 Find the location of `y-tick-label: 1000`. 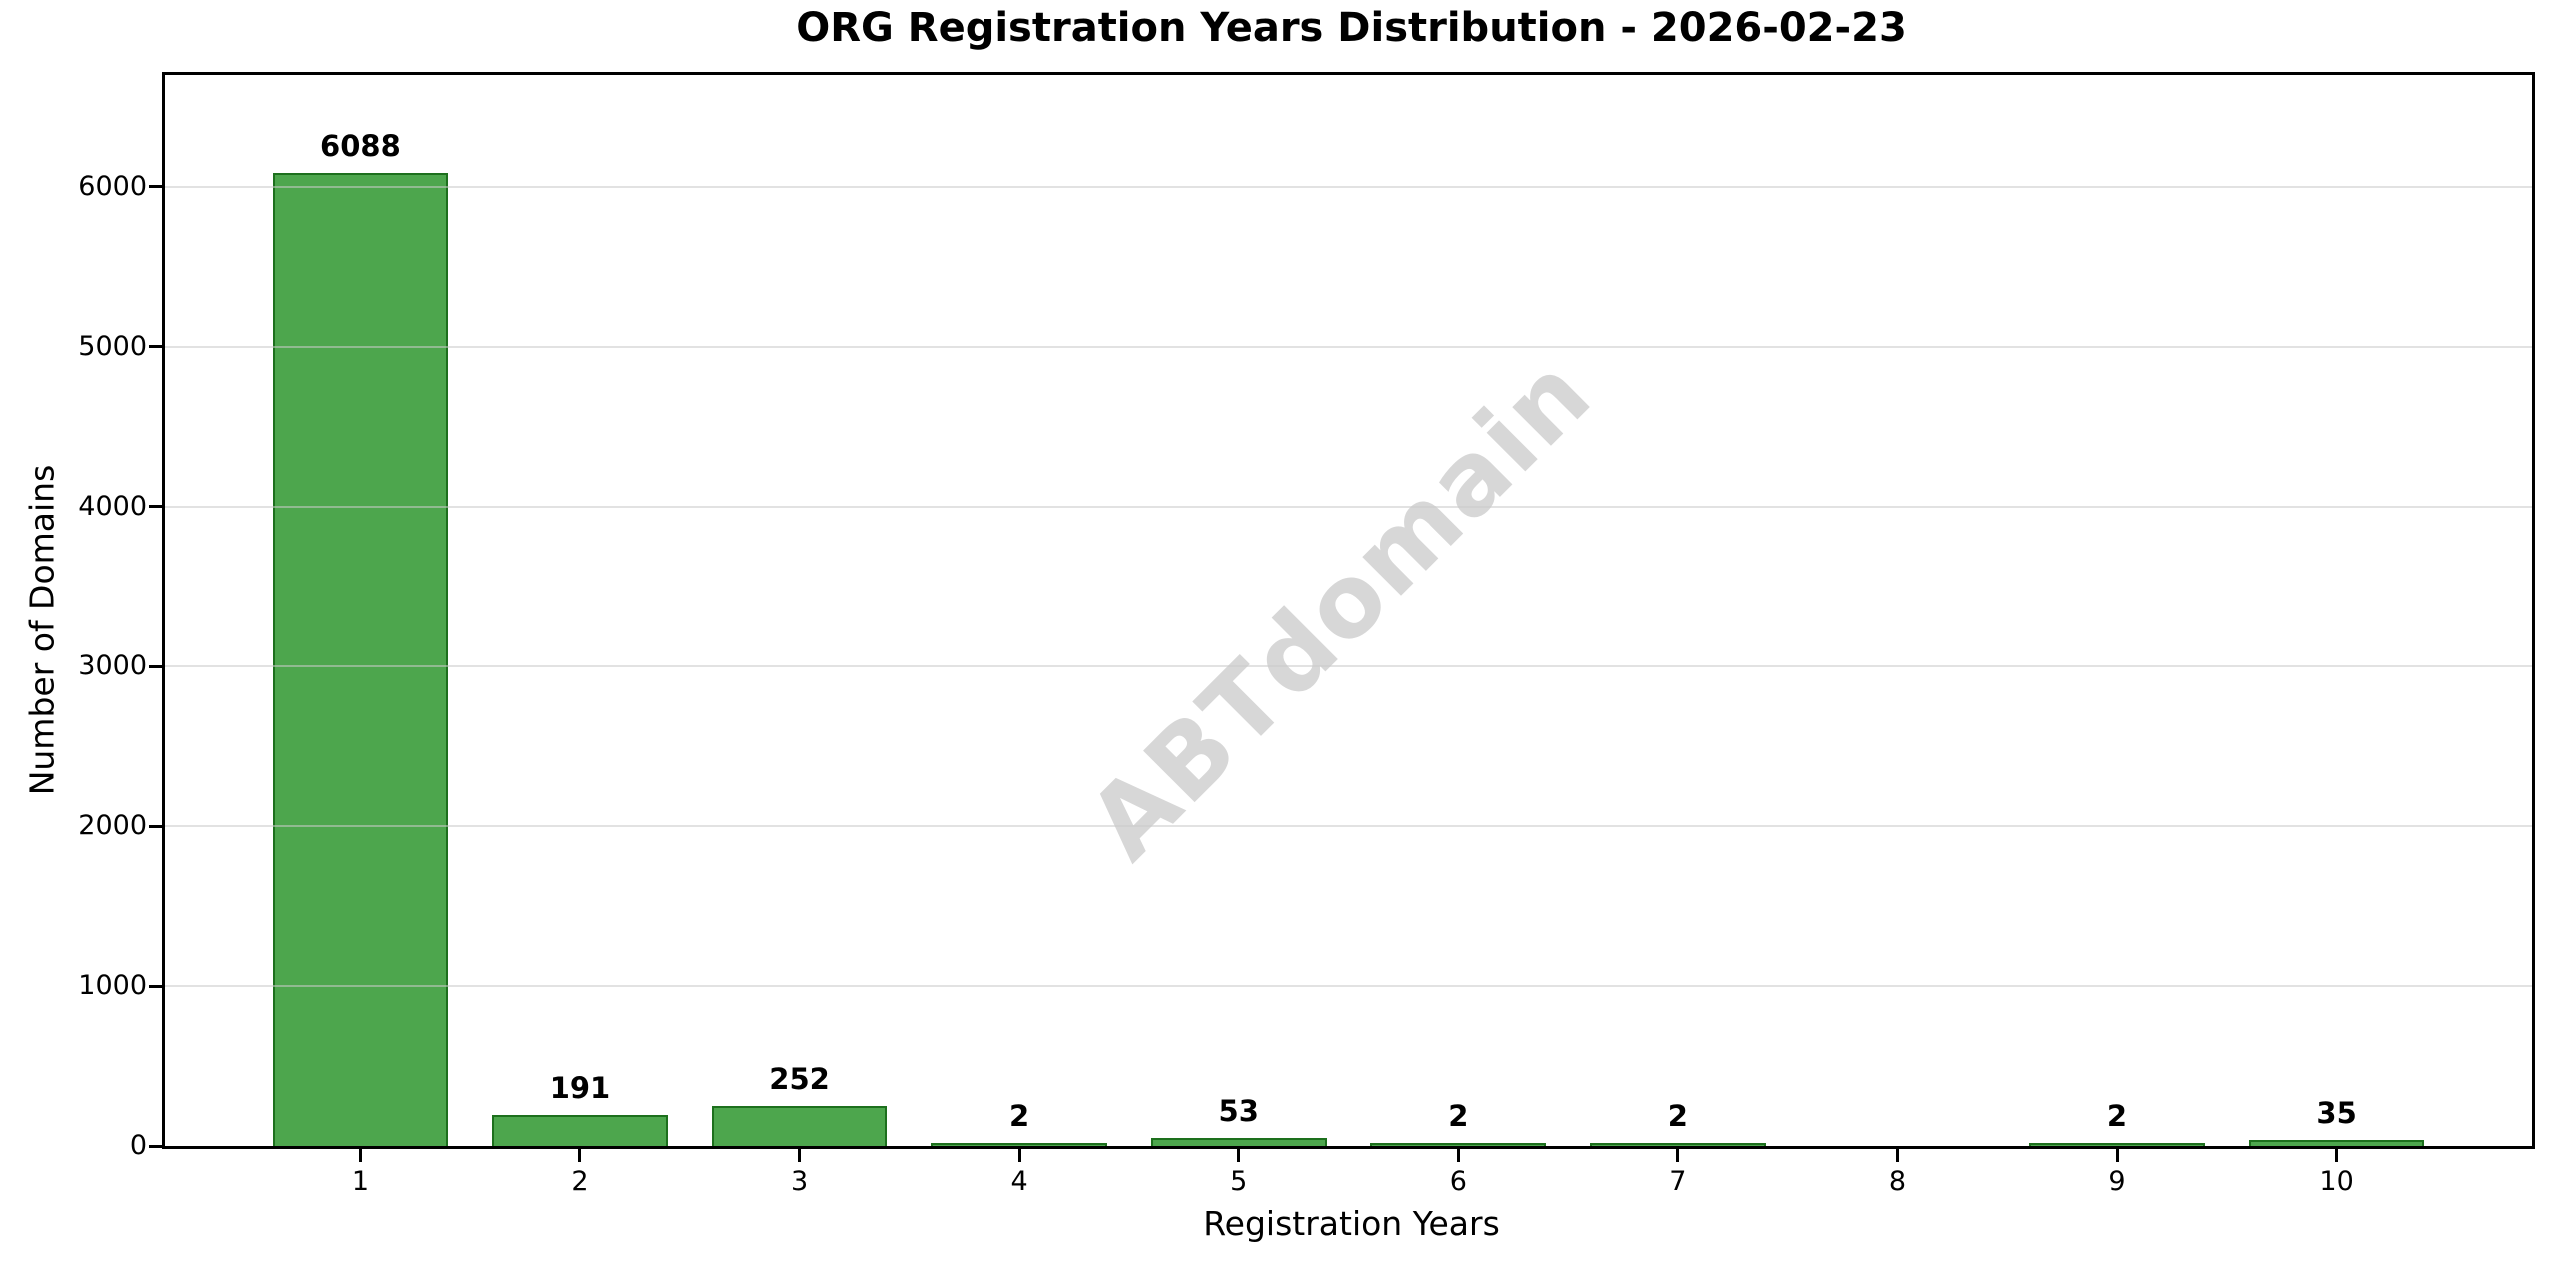

y-tick-label: 1000 is located at coordinates (112, 986).